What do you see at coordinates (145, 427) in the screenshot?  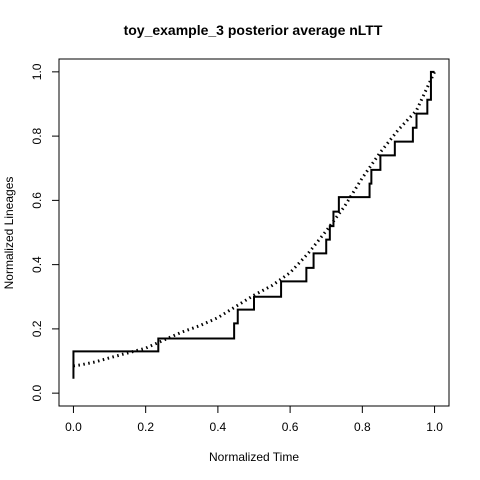 I see `x-tick-label: 0.2` at bounding box center [145, 427].